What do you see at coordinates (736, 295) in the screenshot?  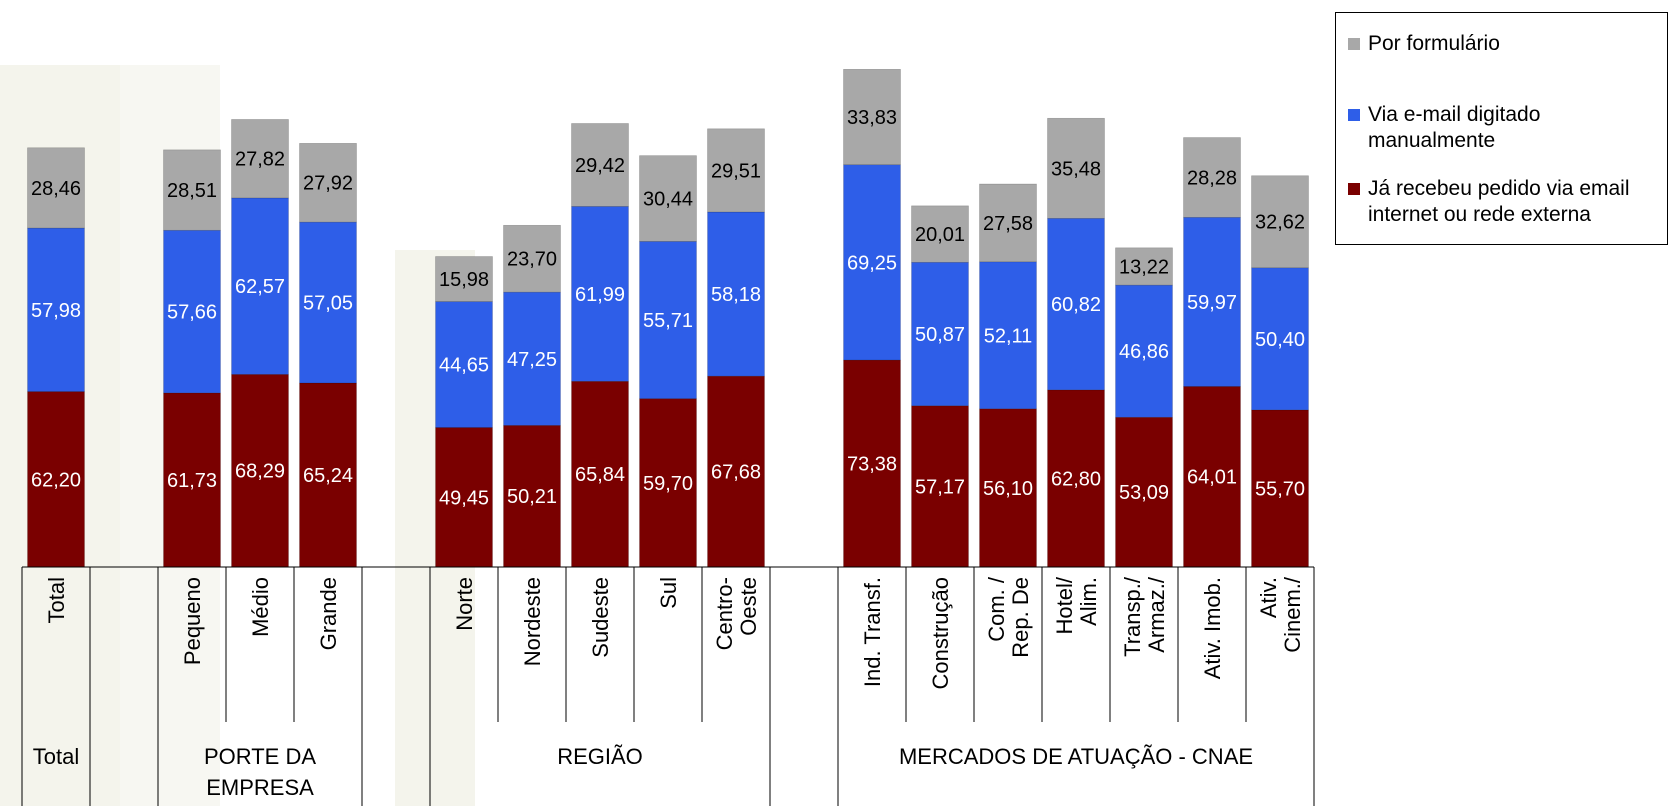 I see `data-label-email: 58,18` at bounding box center [736, 295].